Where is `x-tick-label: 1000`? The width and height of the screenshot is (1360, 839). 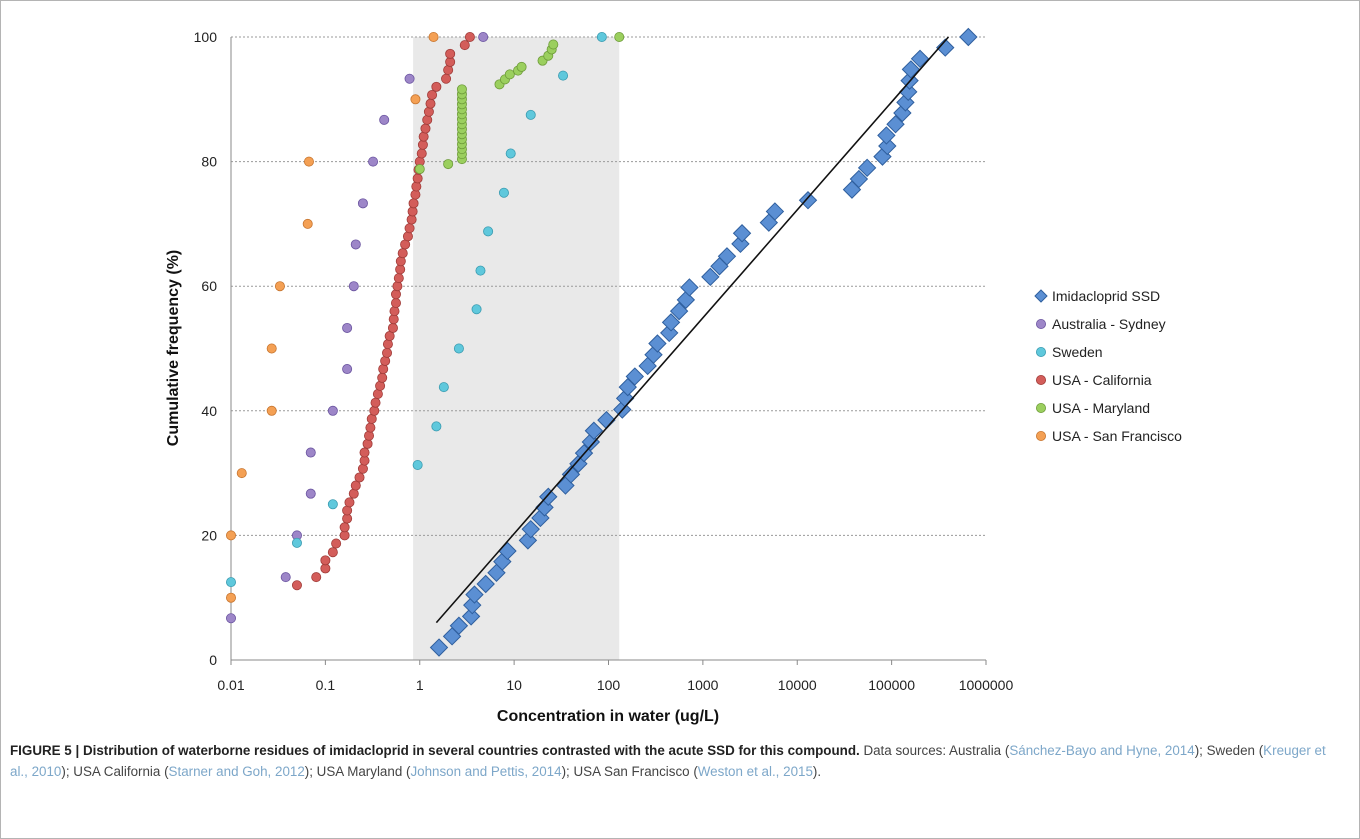
x-tick-label: 1000 is located at coordinates (702, 685).